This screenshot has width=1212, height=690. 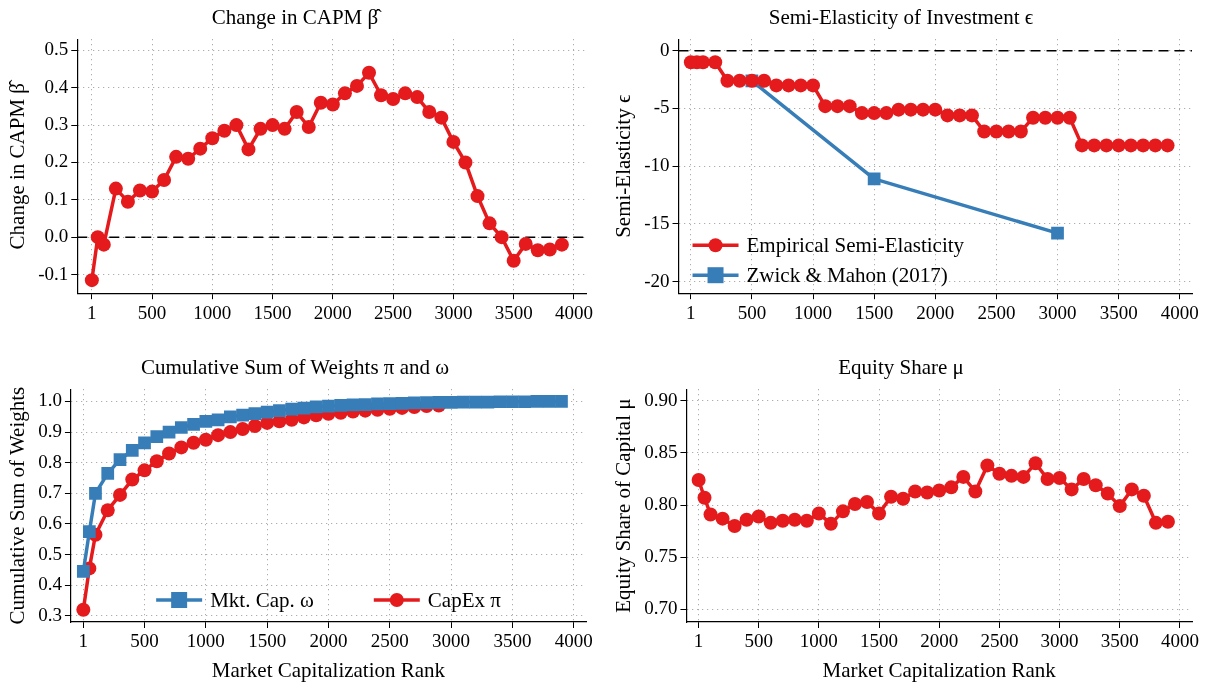 What do you see at coordinates (50, 431) in the screenshot?
I see `y-tick-label: 0.9` at bounding box center [50, 431].